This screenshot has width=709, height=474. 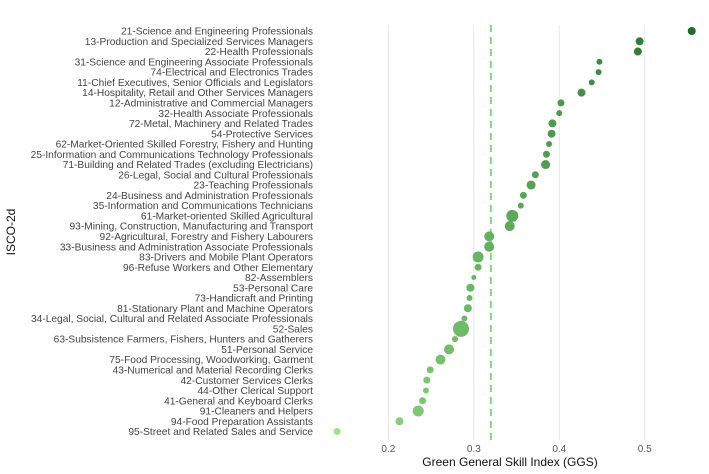 What do you see at coordinates (259, 52) in the screenshot?
I see `category-label: 22-Health Professionals` at bounding box center [259, 52].